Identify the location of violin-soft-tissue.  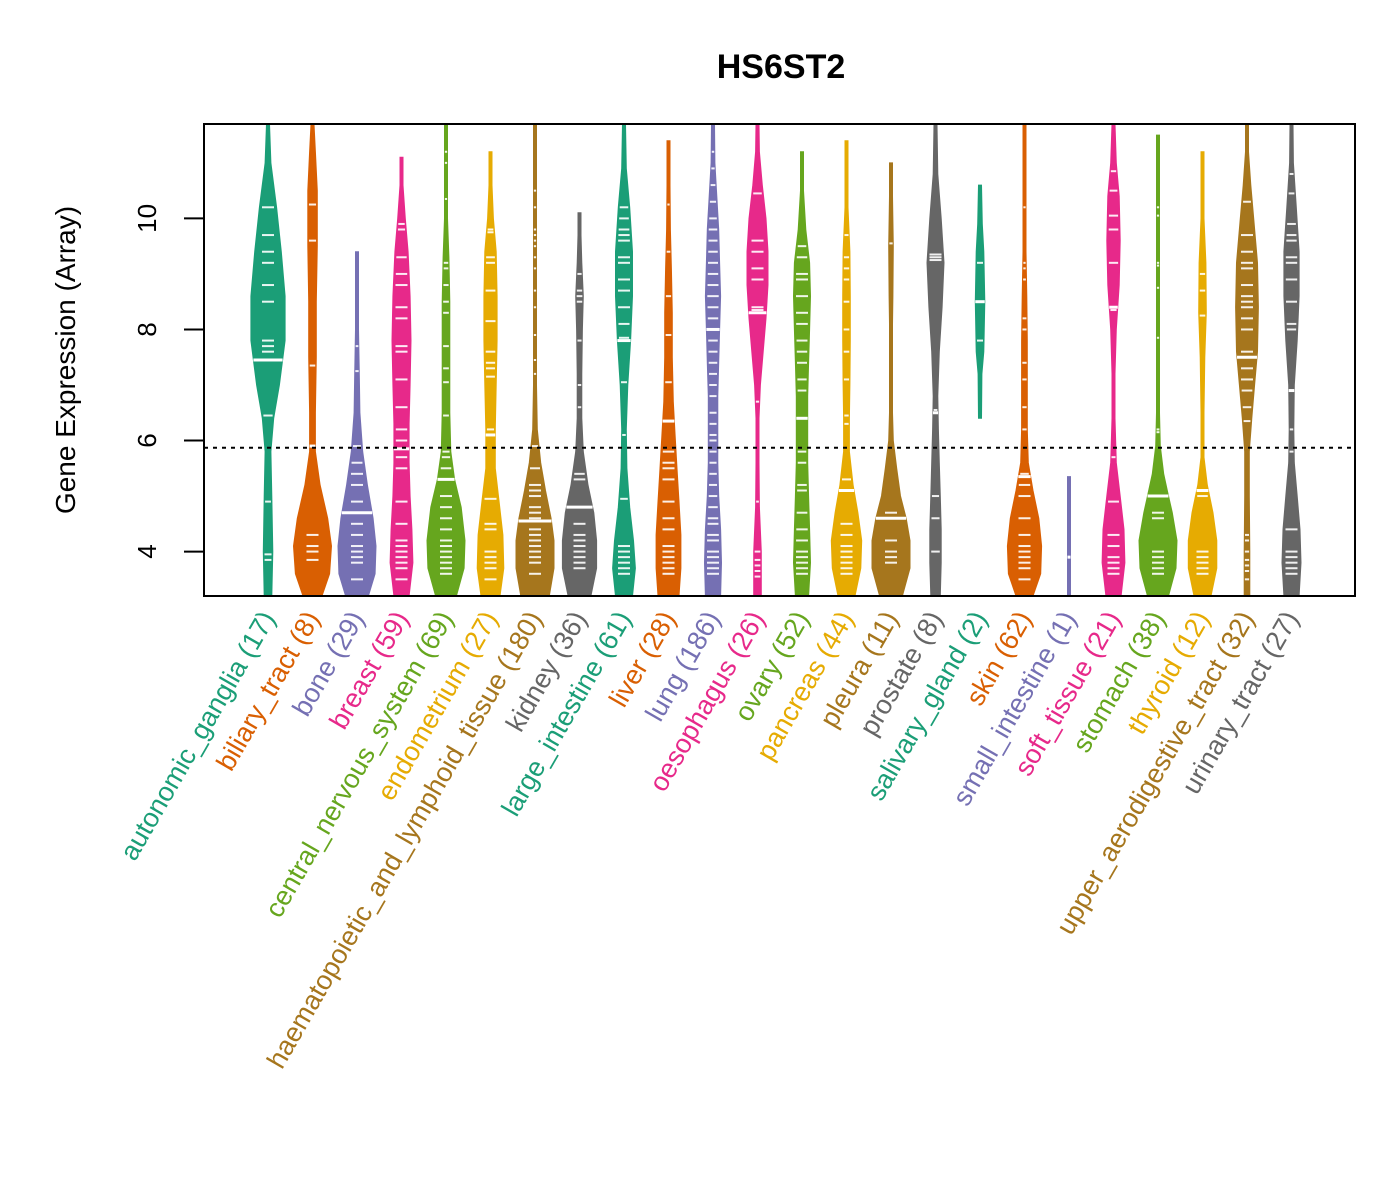
(1113, 360).